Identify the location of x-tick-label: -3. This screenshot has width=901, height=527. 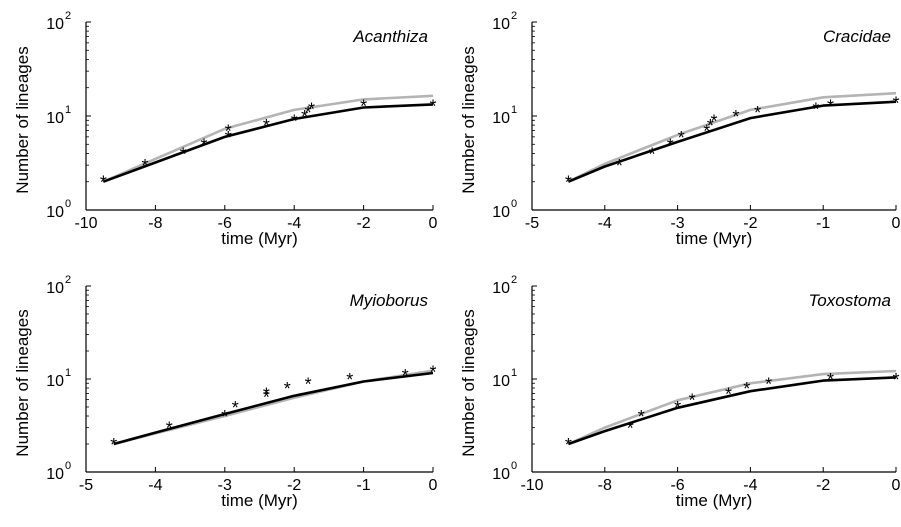
(677, 223).